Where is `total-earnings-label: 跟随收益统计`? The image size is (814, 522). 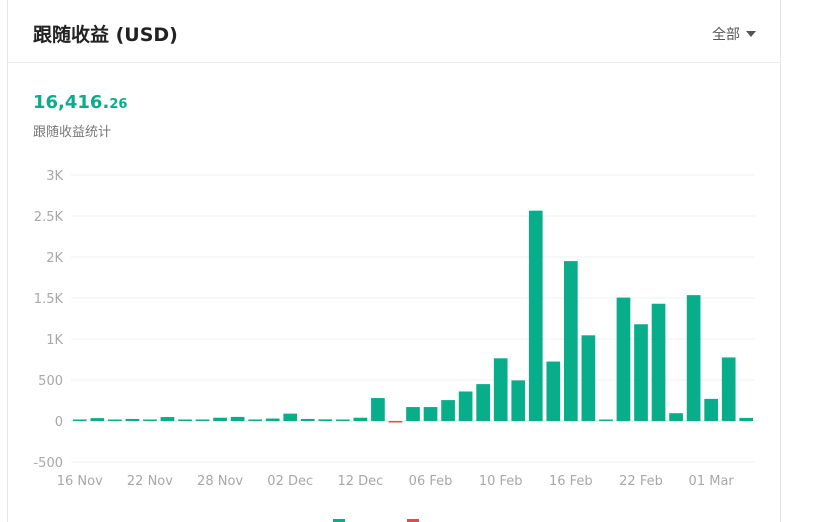
total-earnings-label: 跟随收益统计 is located at coordinates (72, 132).